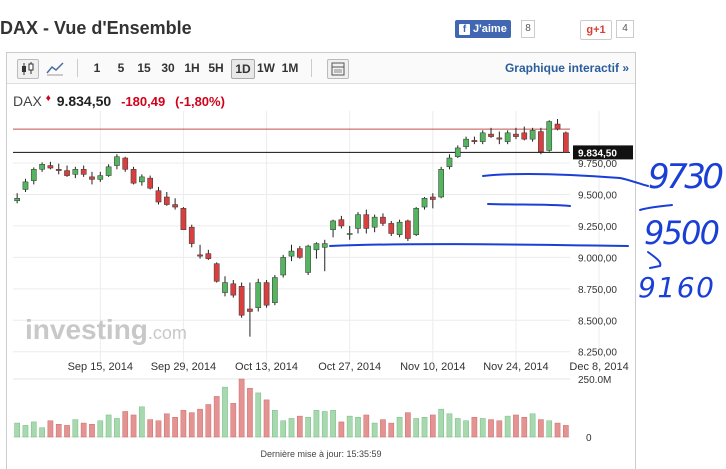  Describe the element at coordinates (597, 227) in the screenshot. I see `y-tick-label: 9.250,00` at that location.